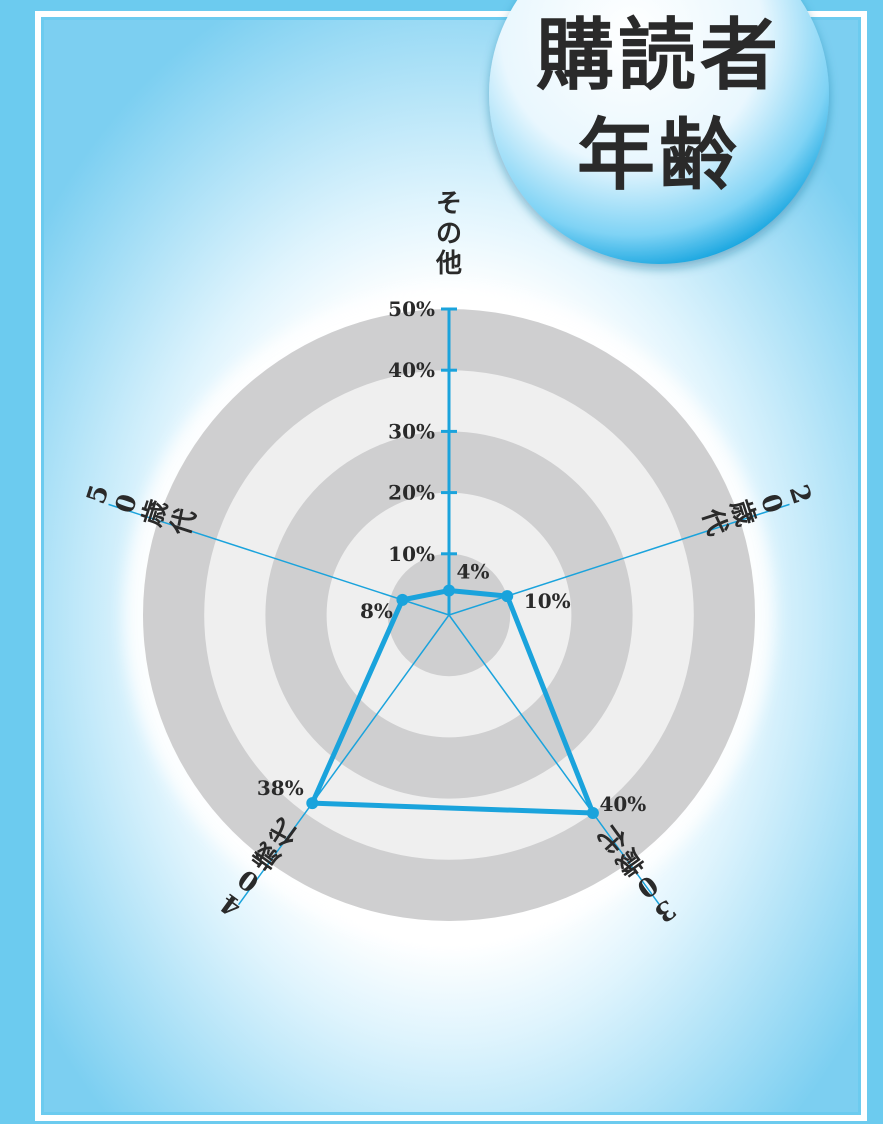 The width and height of the screenshot is (883, 1124). What do you see at coordinates (411, 554) in the screenshot?
I see `tick-label-1: 10%` at bounding box center [411, 554].